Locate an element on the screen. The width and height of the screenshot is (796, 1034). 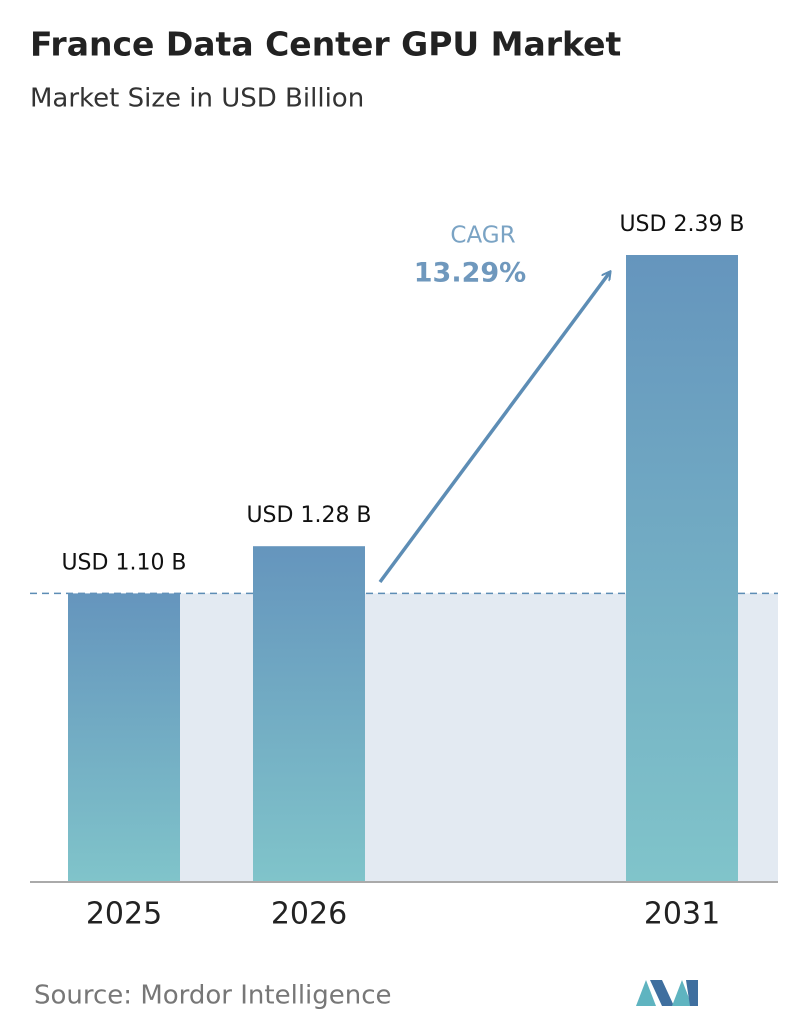
cagr-label: CAGR is located at coordinates (482, 236).